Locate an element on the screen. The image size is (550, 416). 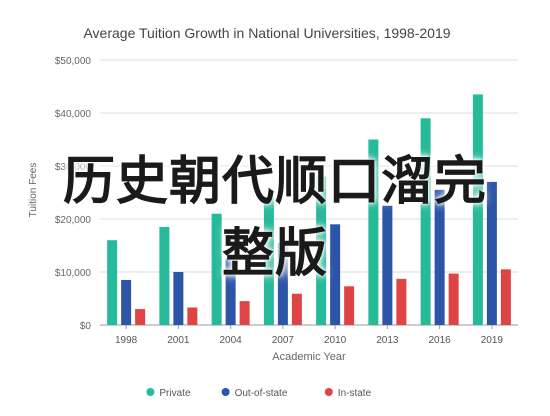
legend-label: In-state is located at coordinates (355, 393).